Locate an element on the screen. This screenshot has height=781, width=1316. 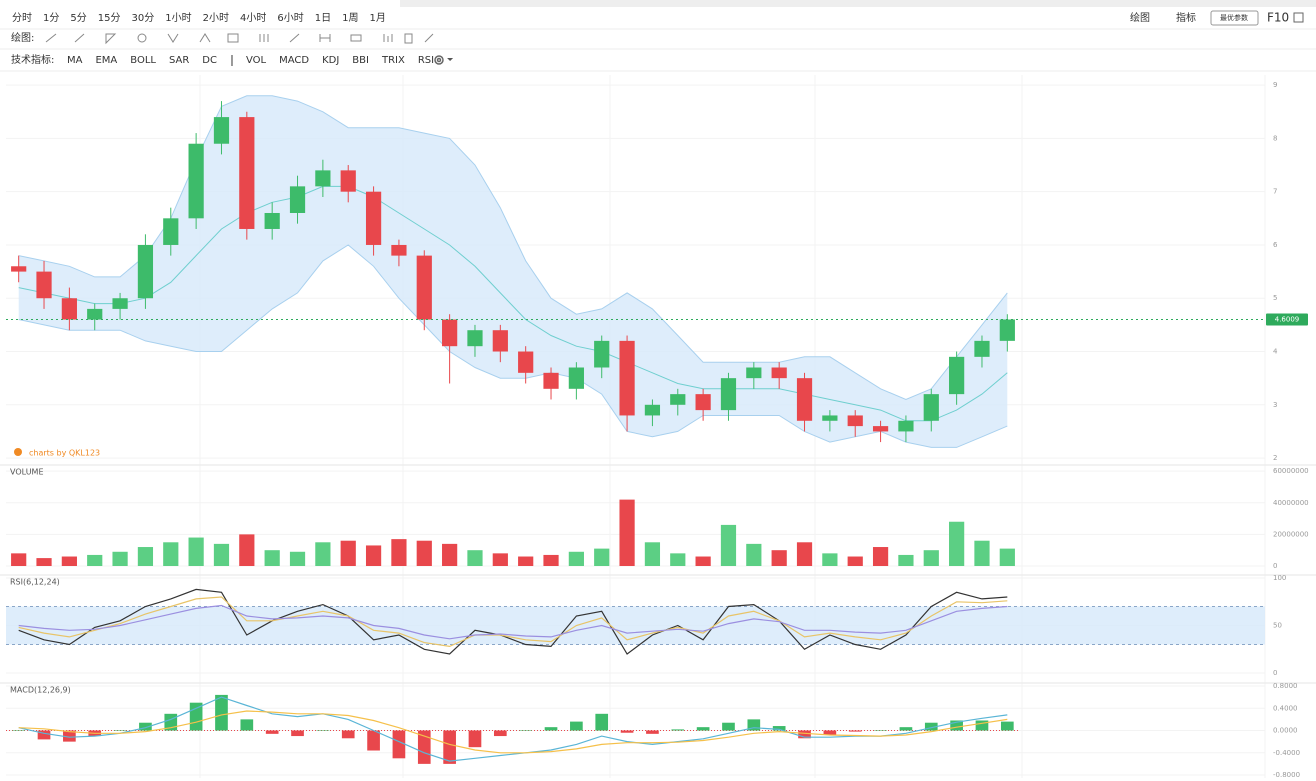
y-tick-label: 0.4000 is located at coordinates (1285, 708).